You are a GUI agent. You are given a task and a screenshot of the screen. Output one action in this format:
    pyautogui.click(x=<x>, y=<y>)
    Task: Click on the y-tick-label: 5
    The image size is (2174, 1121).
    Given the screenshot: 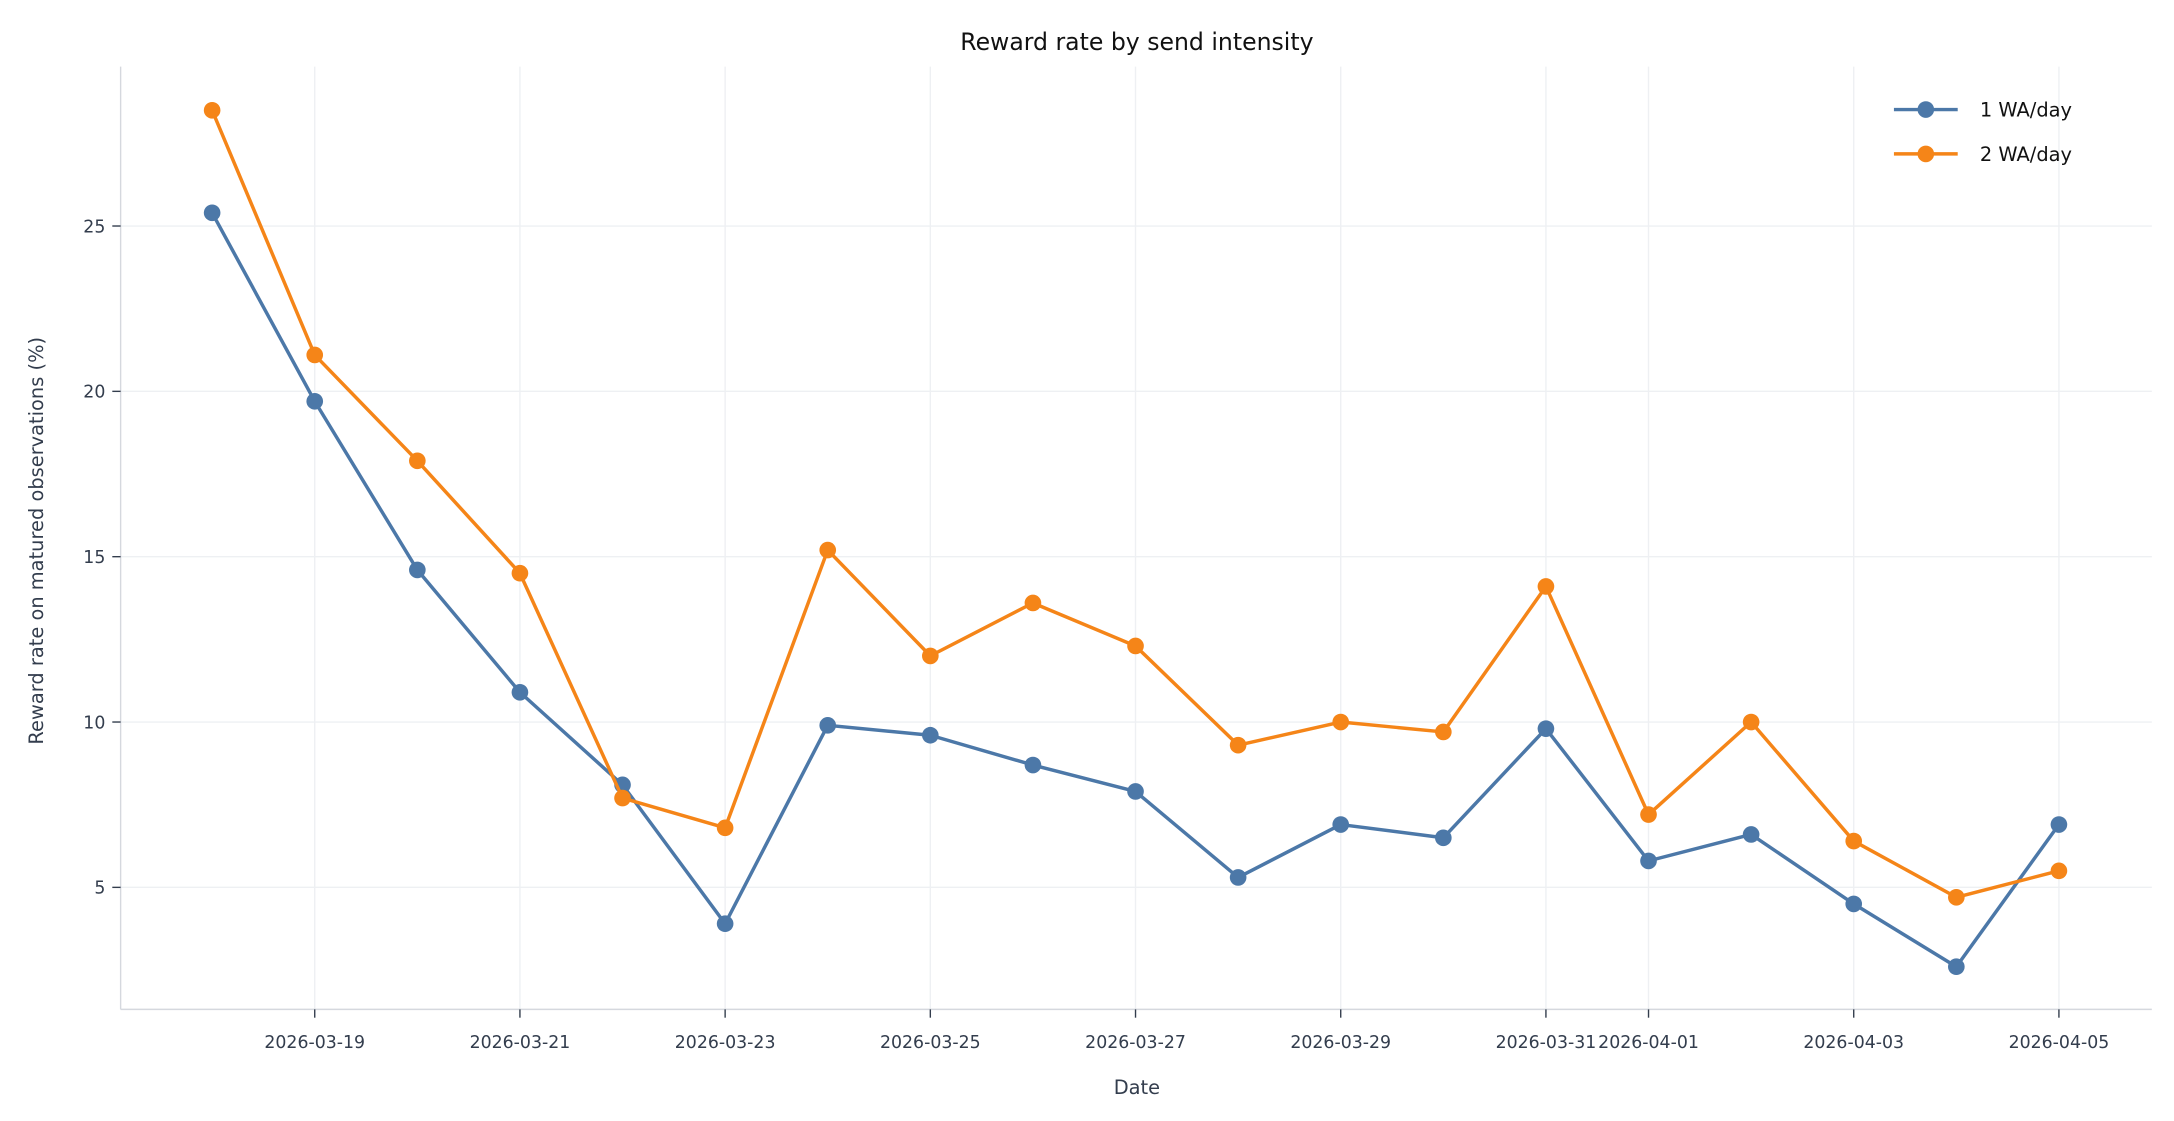 What is the action you would take?
    pyautogui.click(x=99, y=889)
    